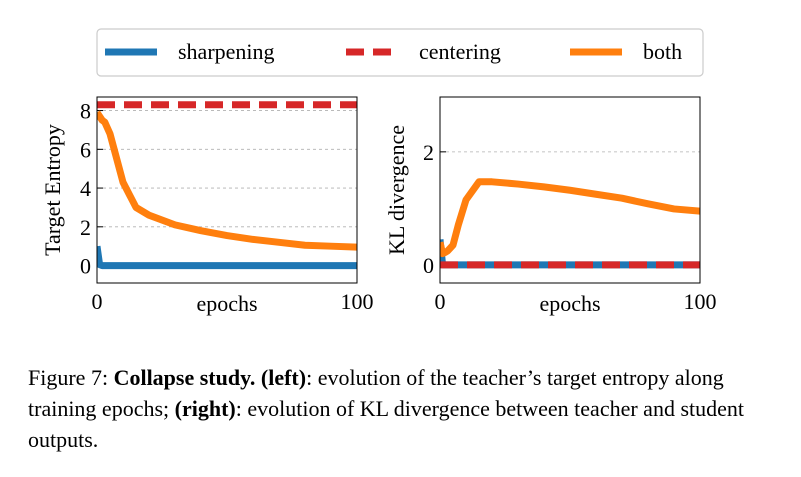 The width and height of the screenshot is (801, 477). Describe the element at coordinates (662, 51) in the screenshot. I see `legend-label: both` at that location.